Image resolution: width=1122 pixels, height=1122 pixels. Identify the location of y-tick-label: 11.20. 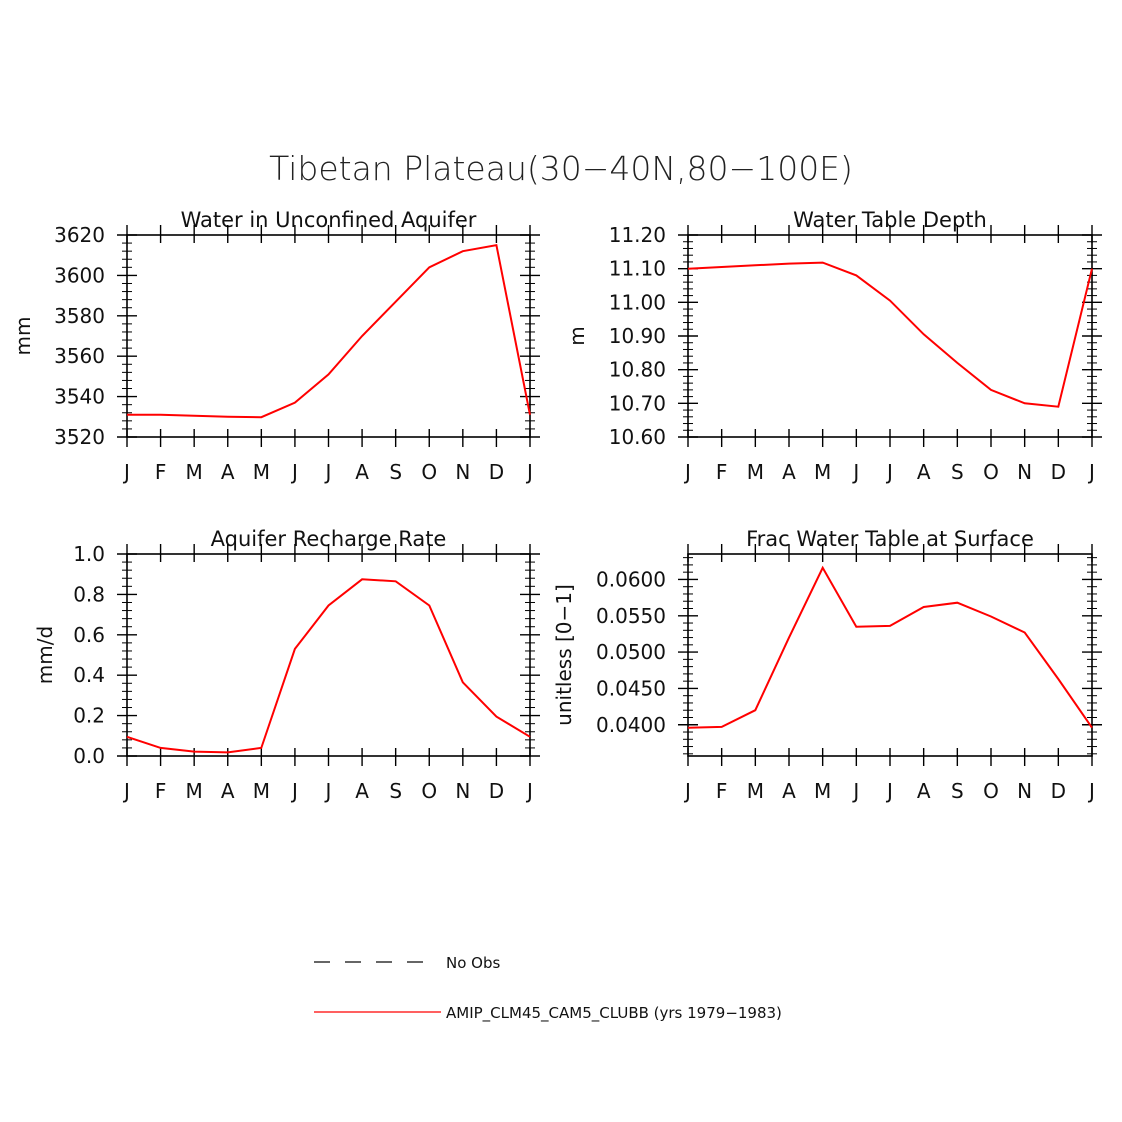
(637, 235).